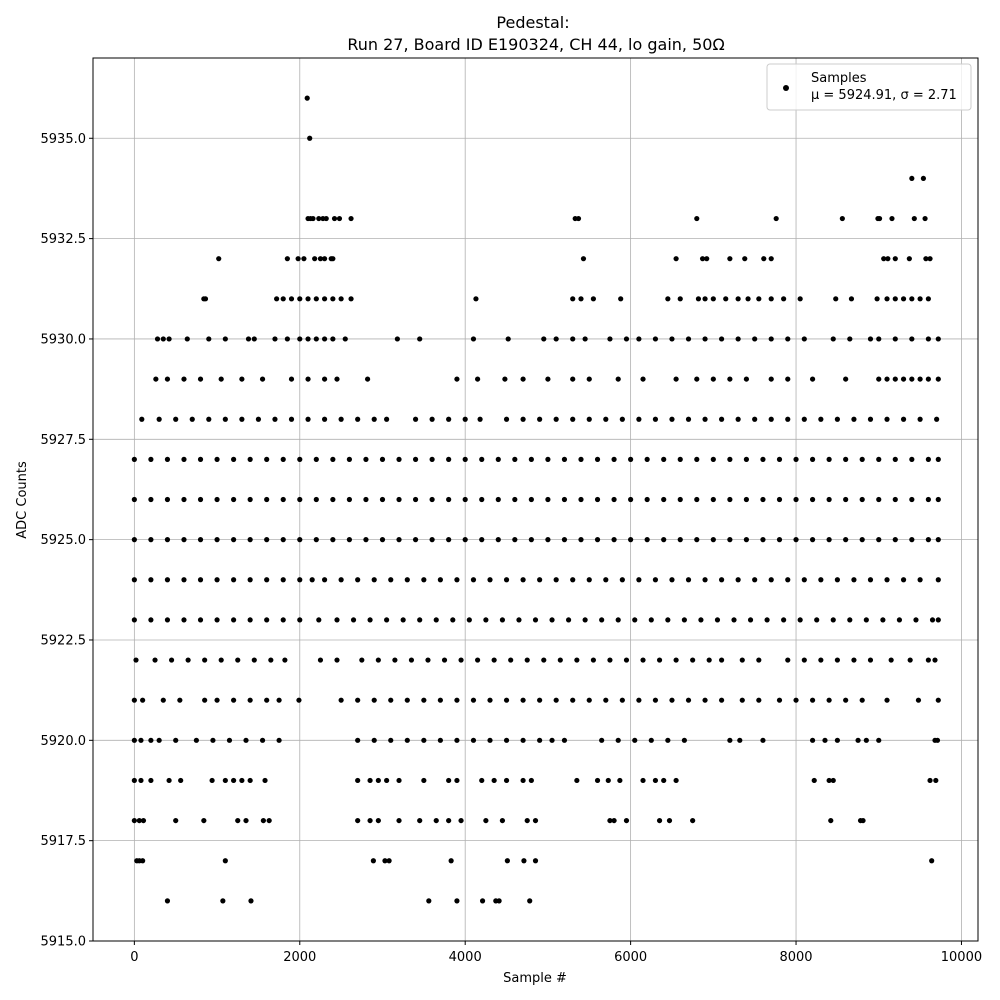 The image size is (1000, 1000). What do you see at coordinates (64, 640) in the screenshot?
I see `y-tick-label: 5922.5` at bounding box center [64, 640].